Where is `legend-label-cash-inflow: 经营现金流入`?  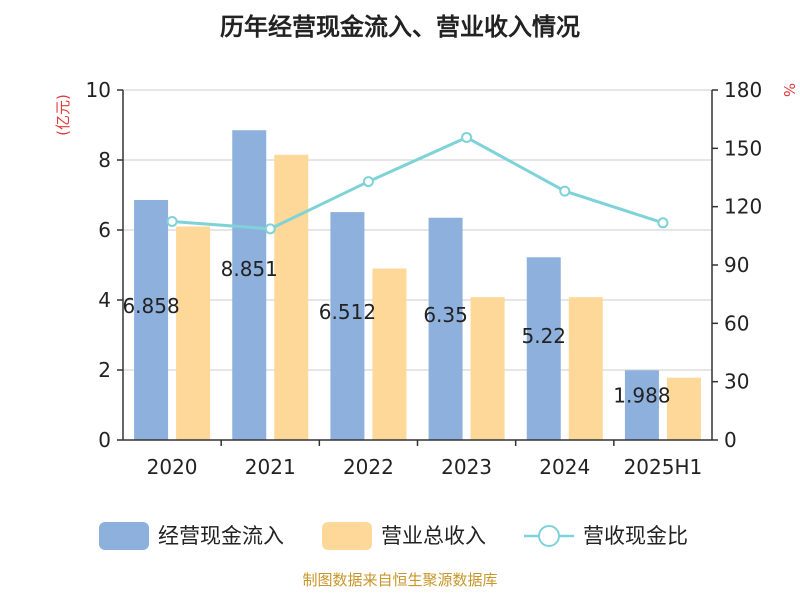 legend-label-cash-inflow: 经营现金流入 is located at coordinates (221, 536).